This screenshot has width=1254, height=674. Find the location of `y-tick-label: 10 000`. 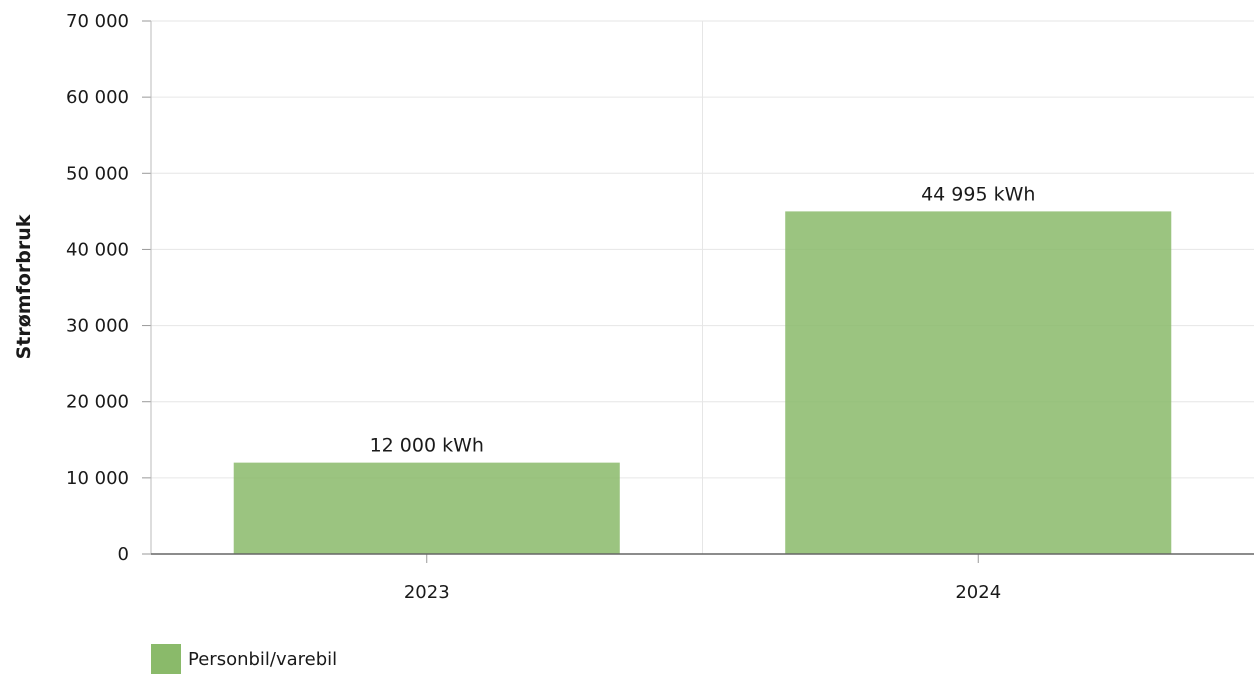

y-tick-label: 10 000 is located at coordinates (97, 478).